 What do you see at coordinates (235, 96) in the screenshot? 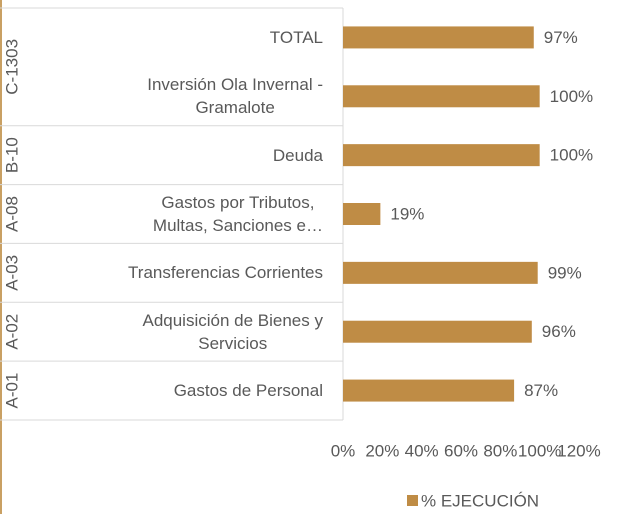
I see `category-text: Inversión Ola Invernal - Gramalote` at bounding box center [235, 96].